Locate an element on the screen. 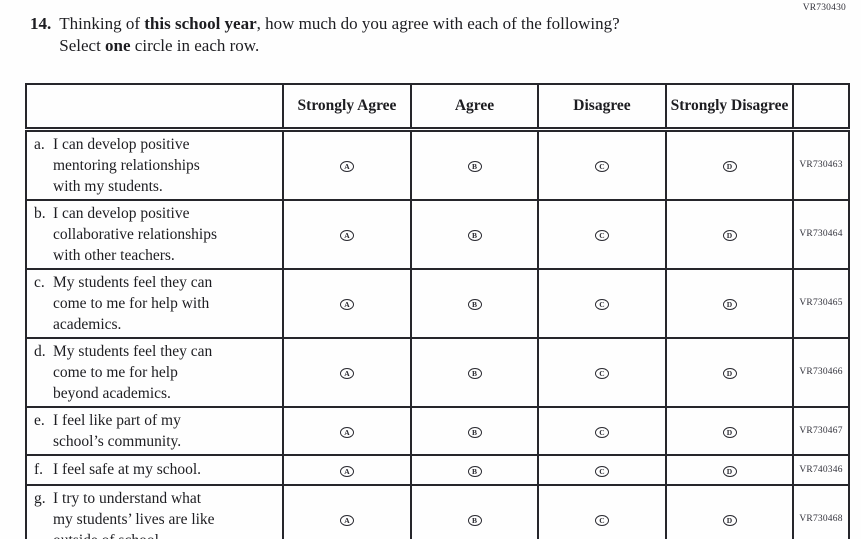 The image size is (861, 539). row-code: VR740346 is located at coordinates (821, 469).